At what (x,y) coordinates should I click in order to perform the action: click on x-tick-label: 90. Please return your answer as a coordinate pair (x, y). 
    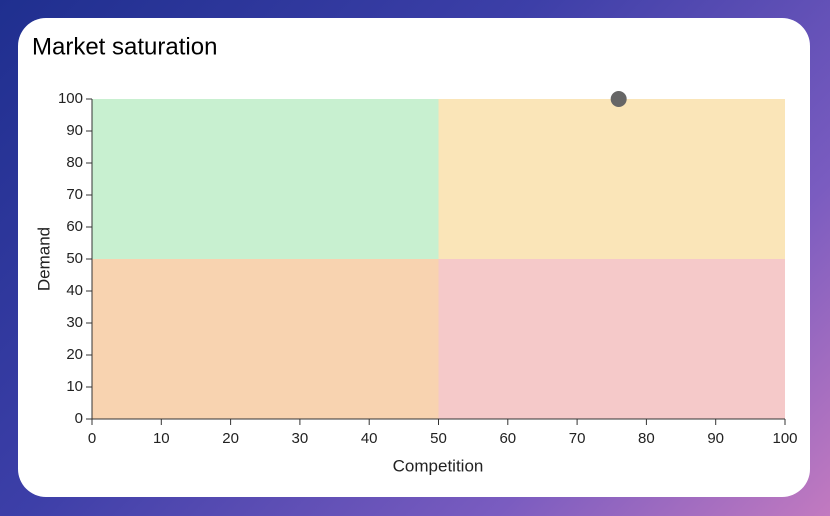
    Looking at the image, I should click on (715, 438).